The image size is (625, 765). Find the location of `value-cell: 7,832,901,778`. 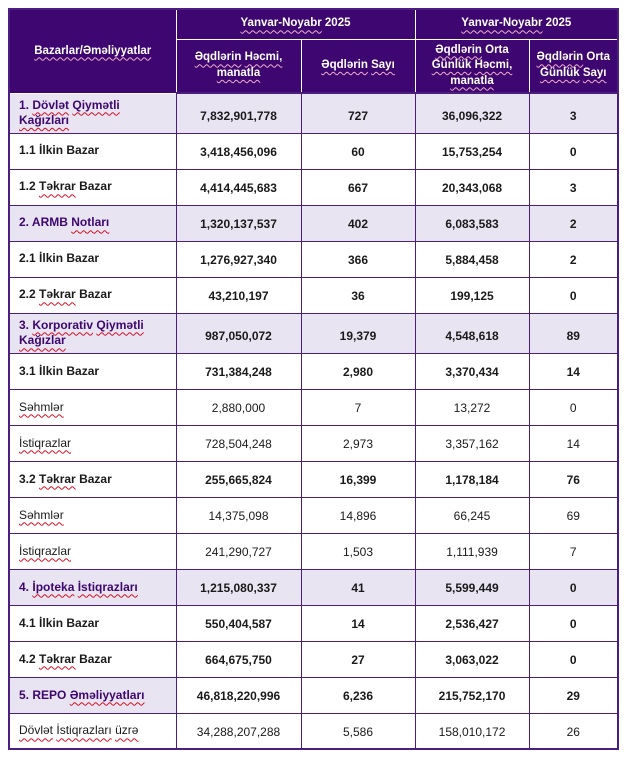

value-cell: 7,832,901,778 is located at coordinates (238, 113).